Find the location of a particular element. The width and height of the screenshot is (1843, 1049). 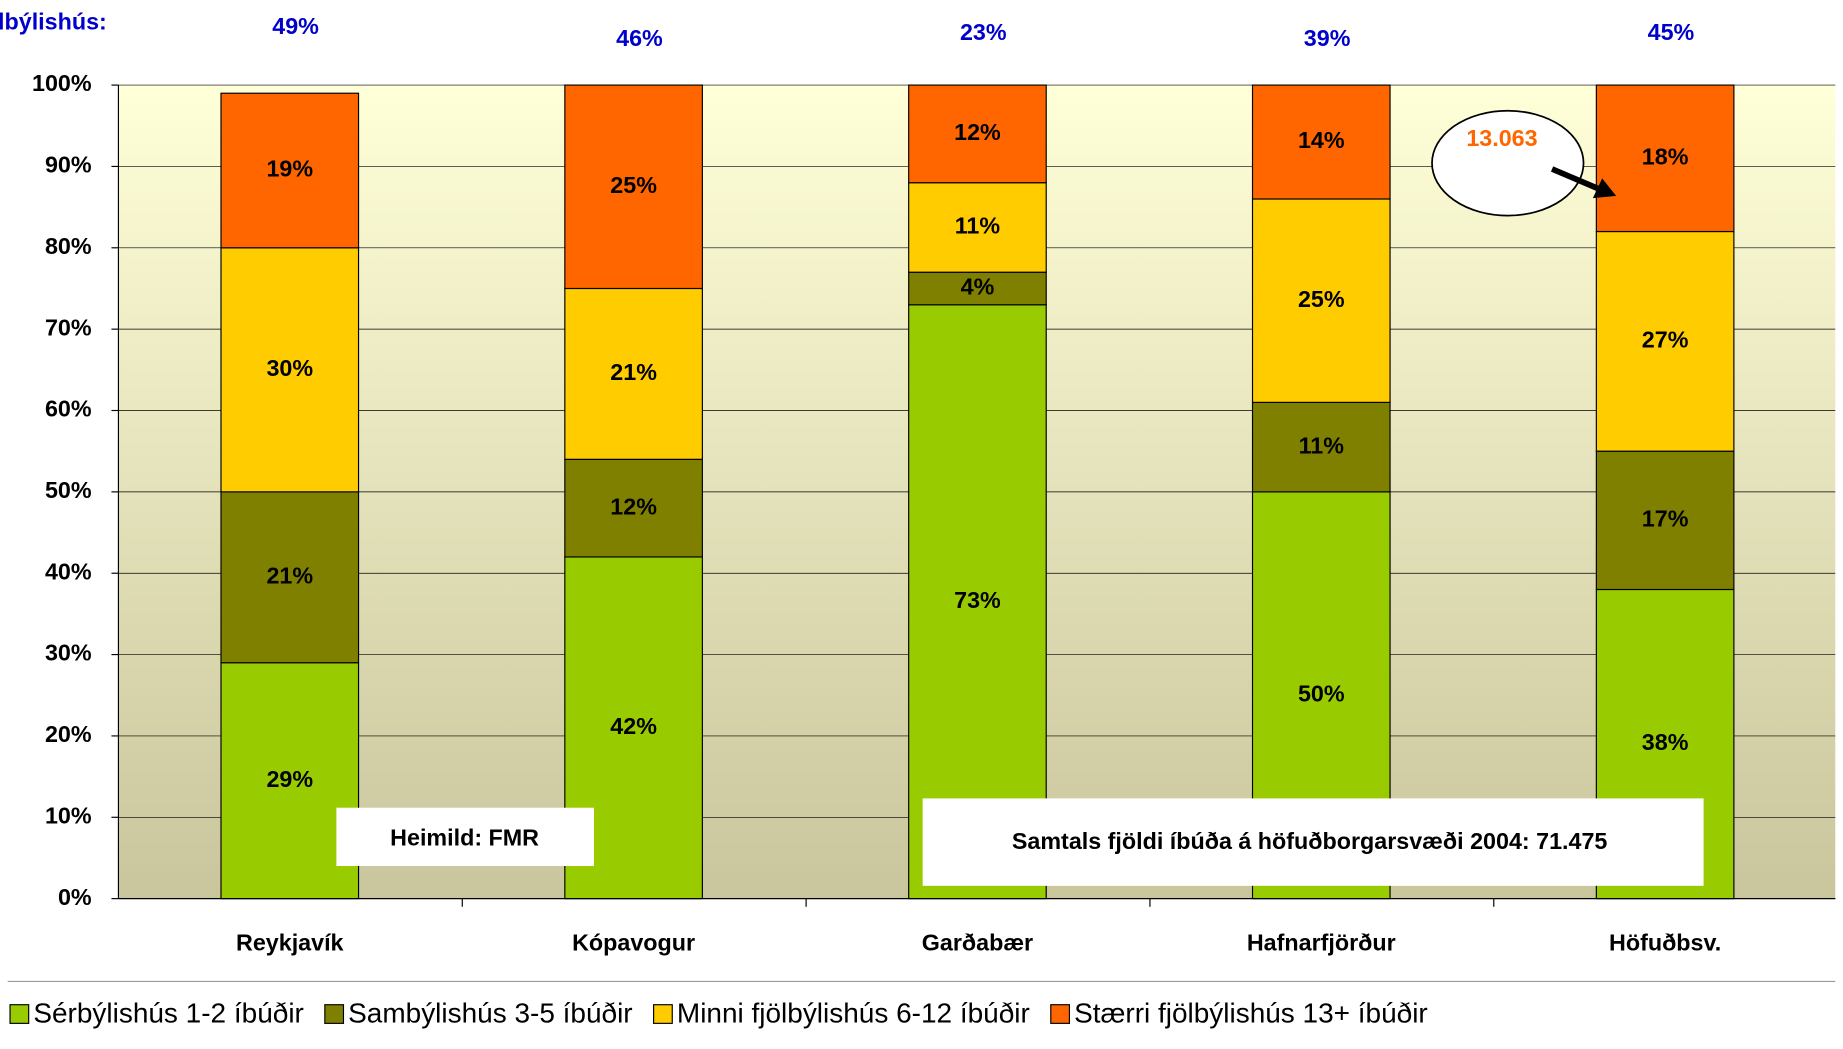

top-label: 46% is located at coordinates (639, 38).